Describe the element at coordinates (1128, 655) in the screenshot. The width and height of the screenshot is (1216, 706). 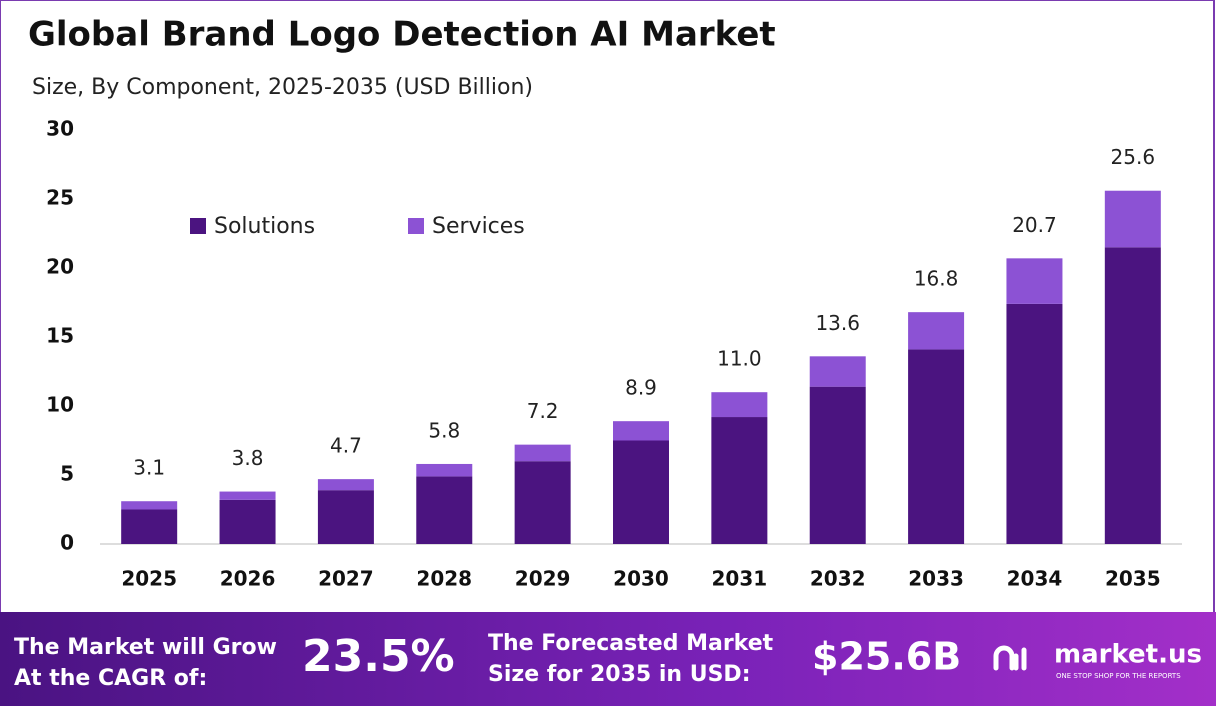
I see `brand-name: market.us` at that location.